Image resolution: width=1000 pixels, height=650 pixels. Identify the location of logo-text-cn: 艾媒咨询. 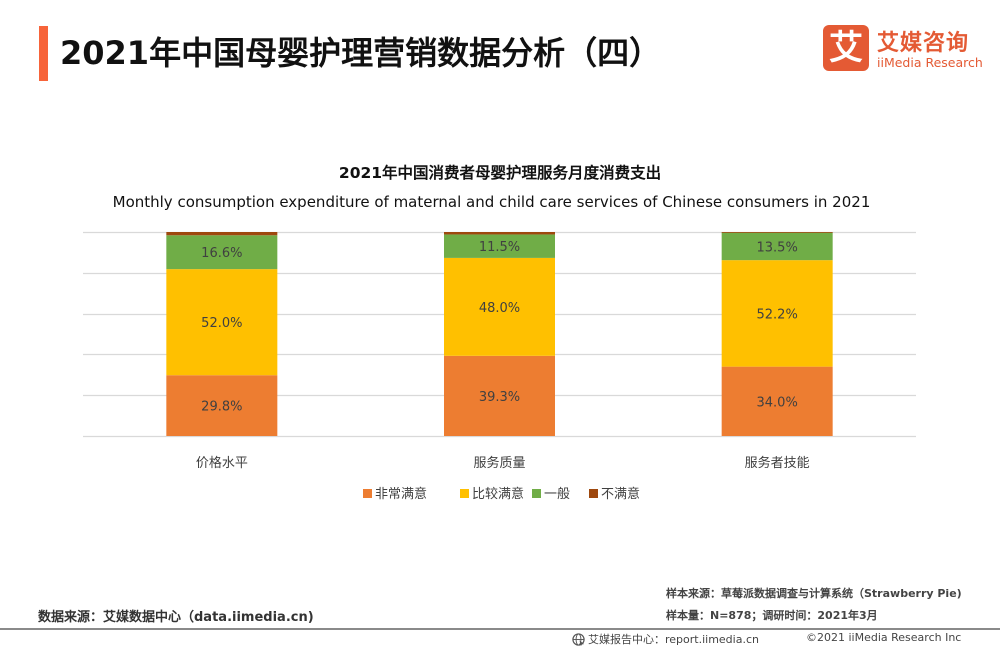
(923, 43).